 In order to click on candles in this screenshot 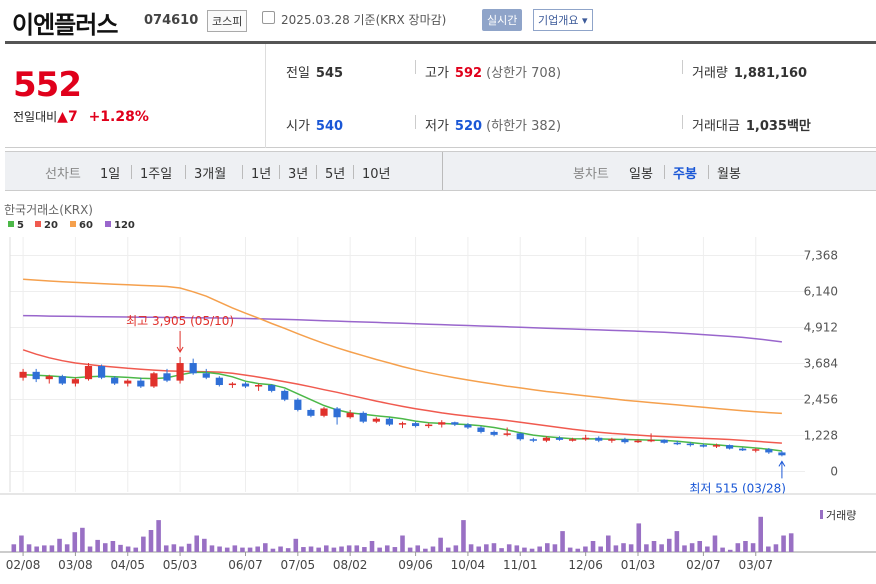, I will do `click(402, 407)`.